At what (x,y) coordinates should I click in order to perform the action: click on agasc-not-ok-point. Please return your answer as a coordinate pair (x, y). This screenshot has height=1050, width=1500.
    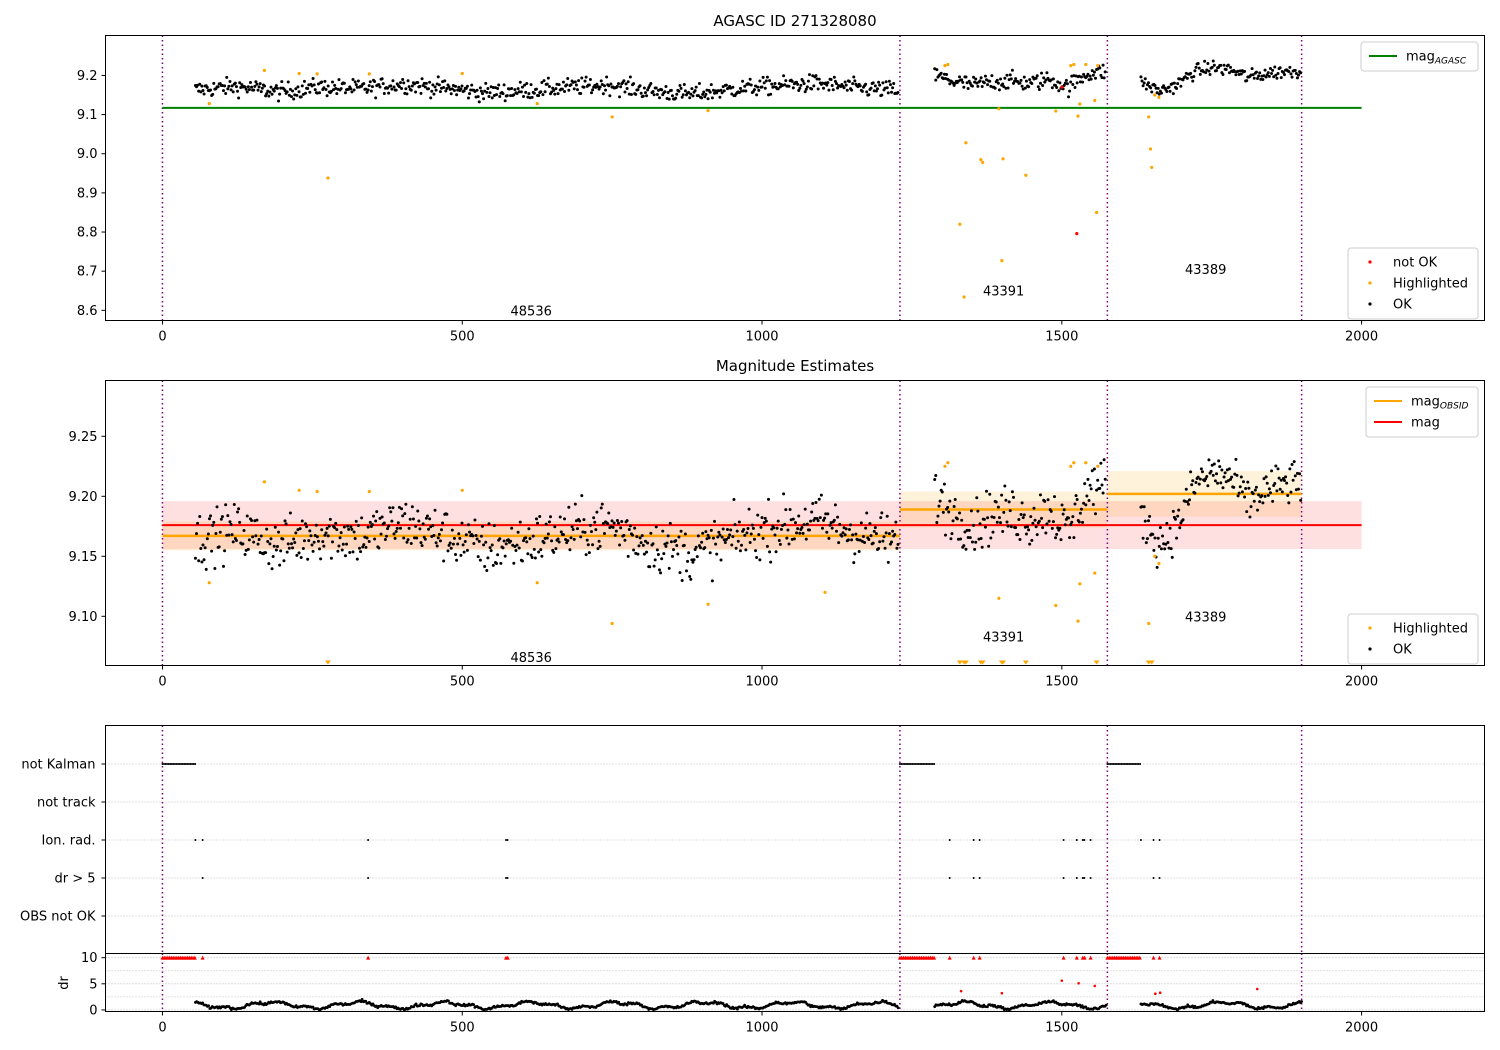
    Looking at the image, I should click on (1062, 87).